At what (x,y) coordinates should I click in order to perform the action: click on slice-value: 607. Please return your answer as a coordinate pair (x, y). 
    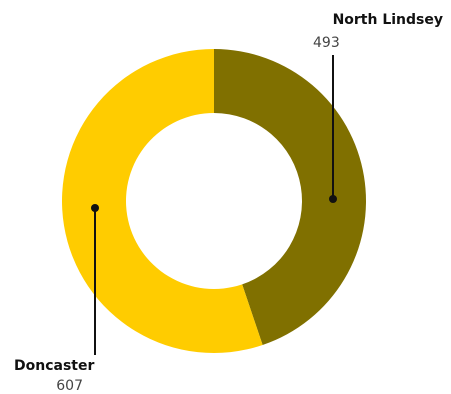
    Looking at the image, I should click on (69, 386).